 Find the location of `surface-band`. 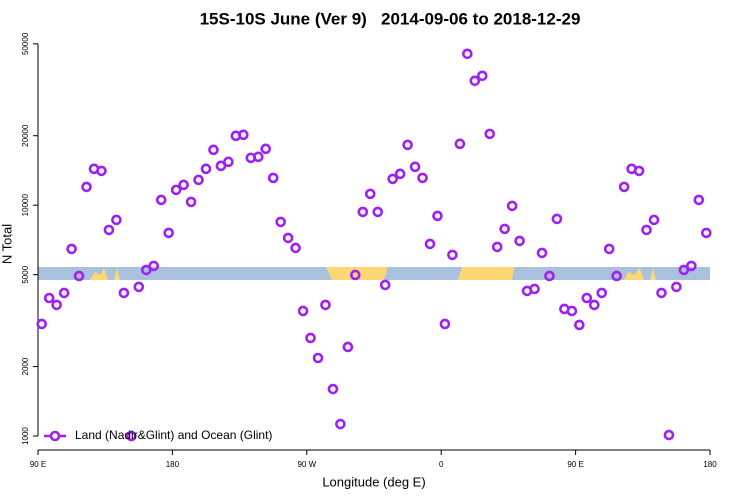

surface-band is located at coordinates (374, 273).